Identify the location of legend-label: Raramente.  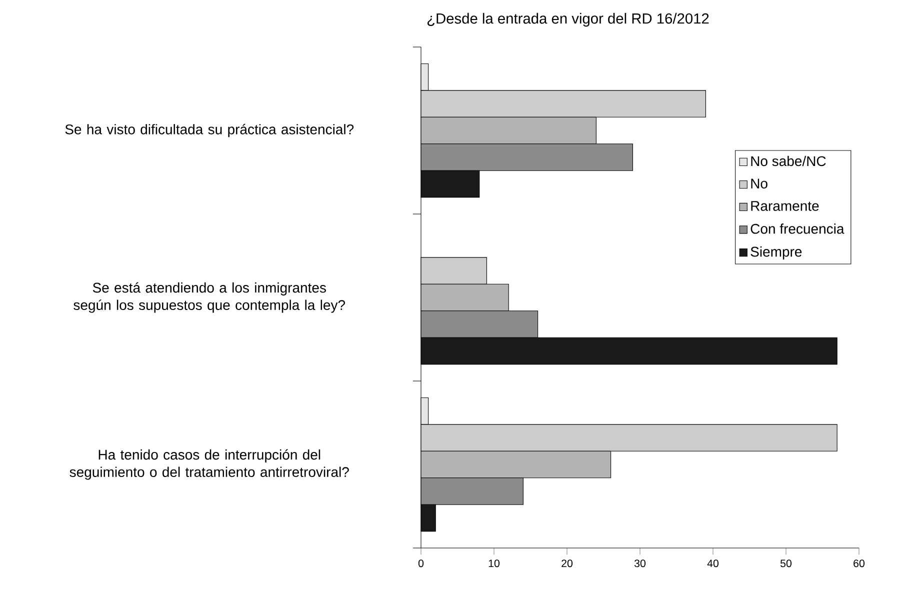
(785, 206).